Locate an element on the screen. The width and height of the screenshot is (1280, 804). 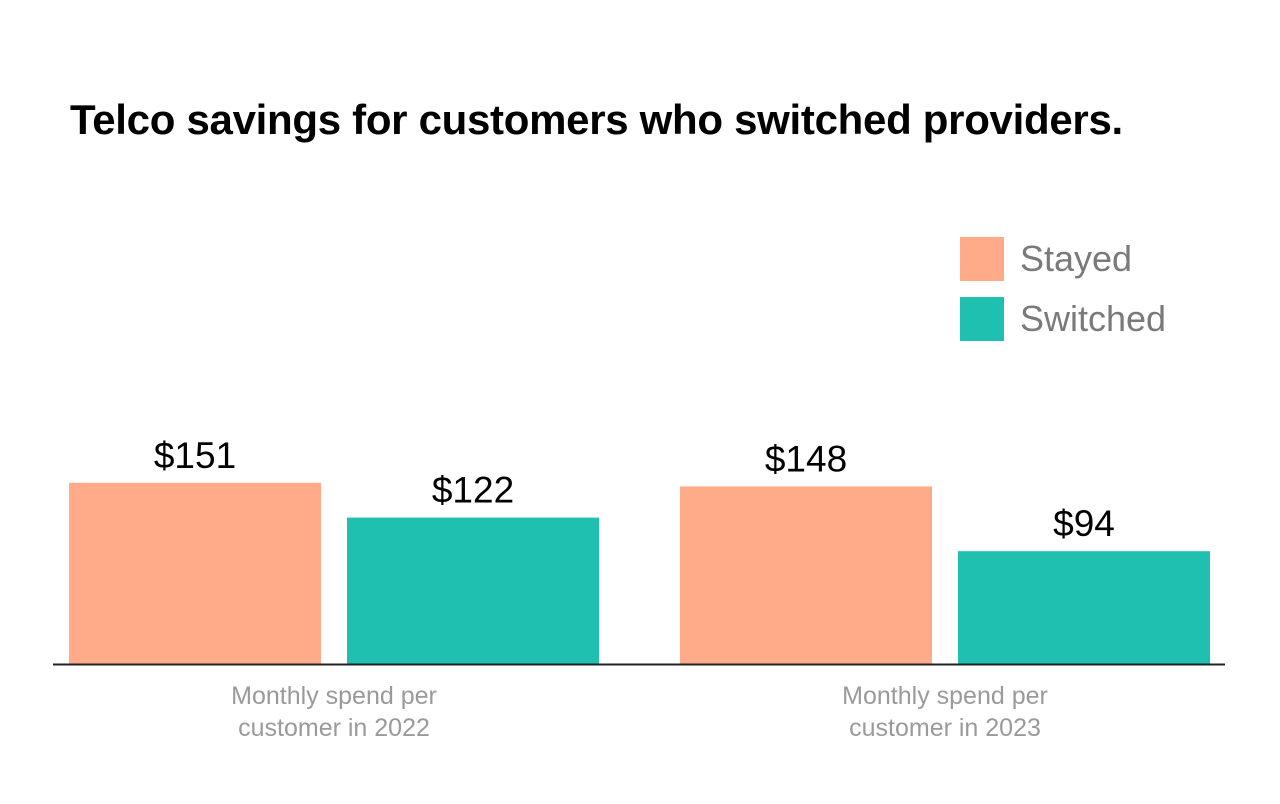
legend: Stayed Switched is located at coordinates (1063, 297).